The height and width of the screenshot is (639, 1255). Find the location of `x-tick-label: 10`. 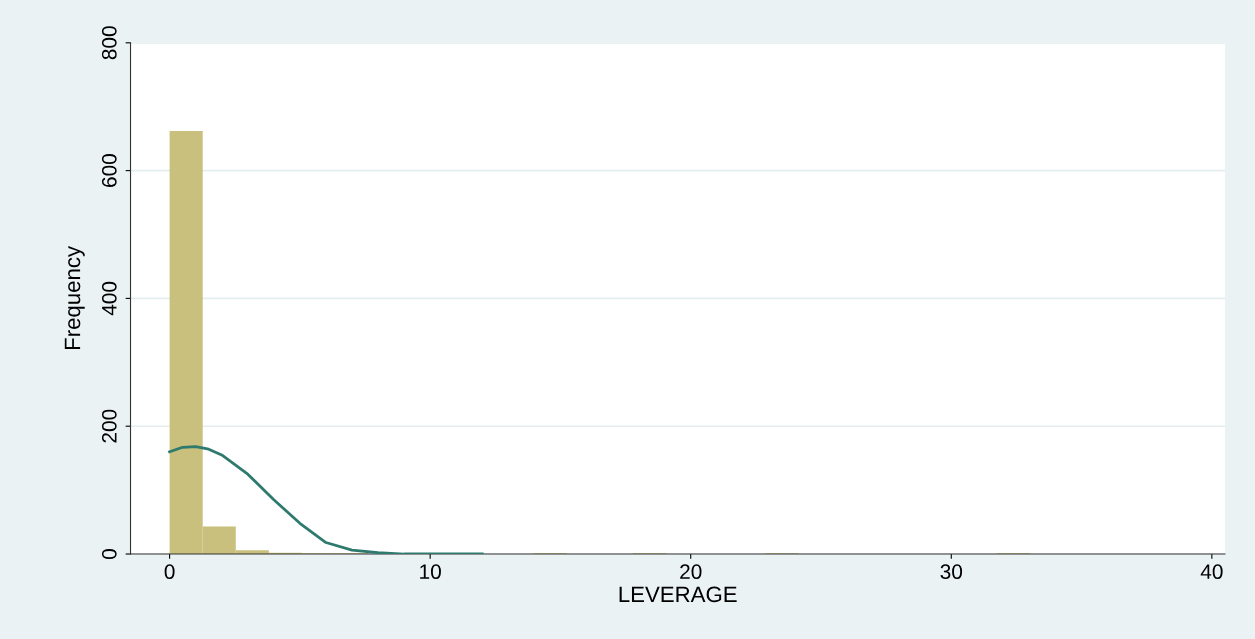

x-tick-label: 10 is located at coordinates (430, 572).